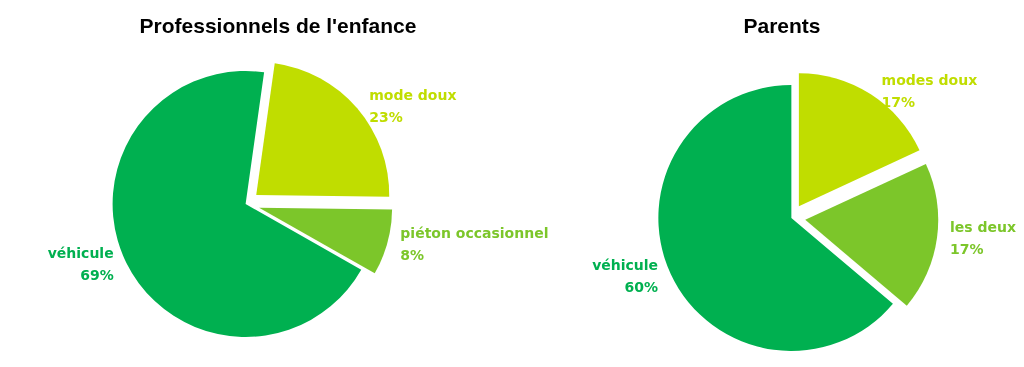 Image resolution: width=1024 pixels, height=367 pixels. I want to click on slice-label: piéton occasionnel, so click(474, 232).